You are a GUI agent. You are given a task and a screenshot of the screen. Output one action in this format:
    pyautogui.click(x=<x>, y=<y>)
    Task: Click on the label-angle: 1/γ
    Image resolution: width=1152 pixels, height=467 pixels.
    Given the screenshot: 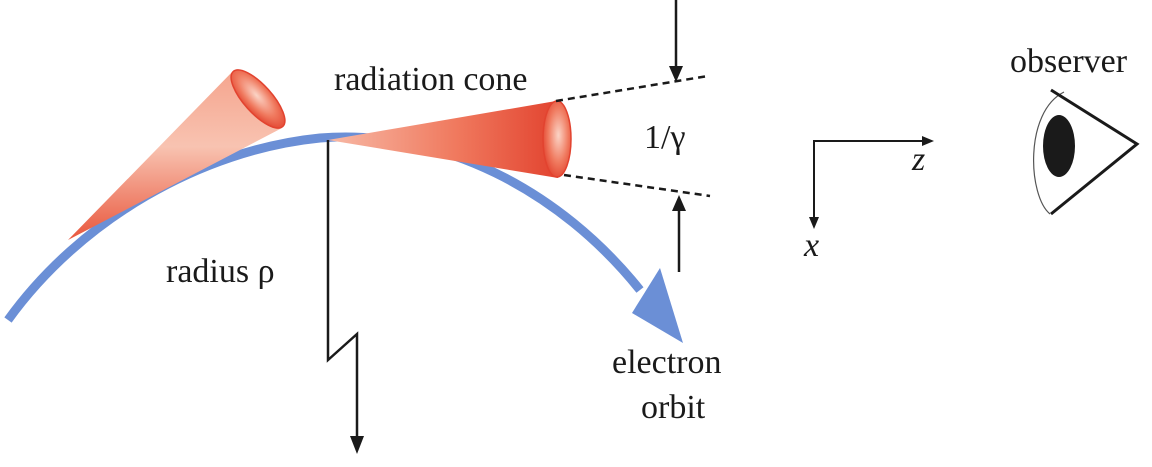 What is the action you would take?
    pyautogui.click(x=664, y=137)
    